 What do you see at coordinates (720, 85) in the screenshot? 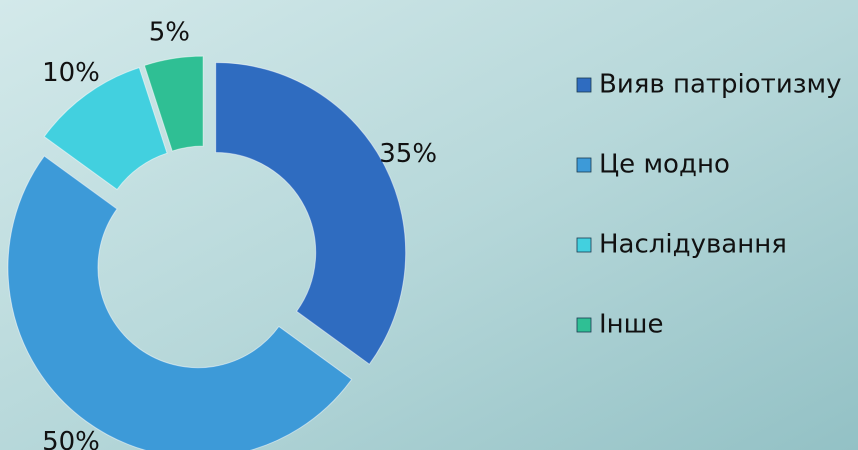
I see `legend-label: Вияв патріотизму` at bounding box center [720, 85].